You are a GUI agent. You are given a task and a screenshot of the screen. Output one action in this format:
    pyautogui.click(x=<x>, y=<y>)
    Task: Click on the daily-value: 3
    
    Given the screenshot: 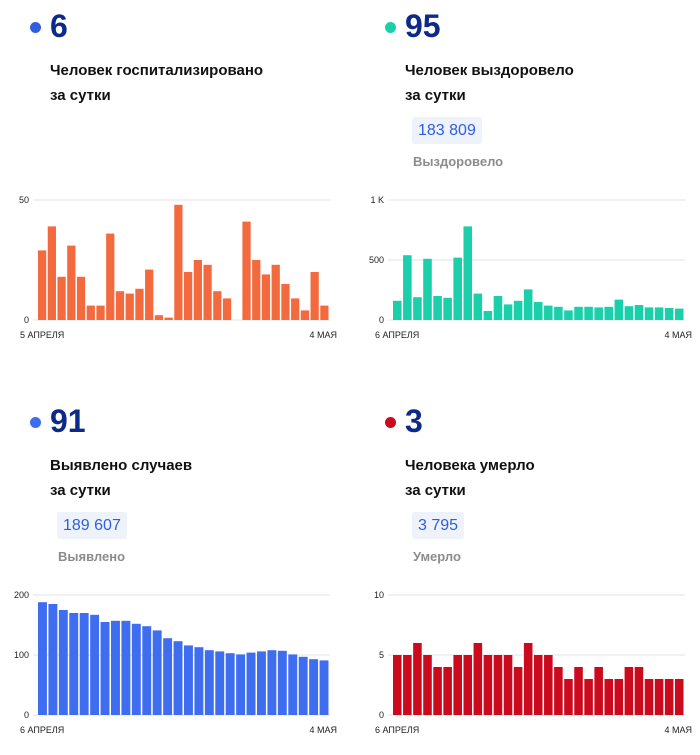 What is the action you would take?
    pyautogui.click(x=414, y=421)
    